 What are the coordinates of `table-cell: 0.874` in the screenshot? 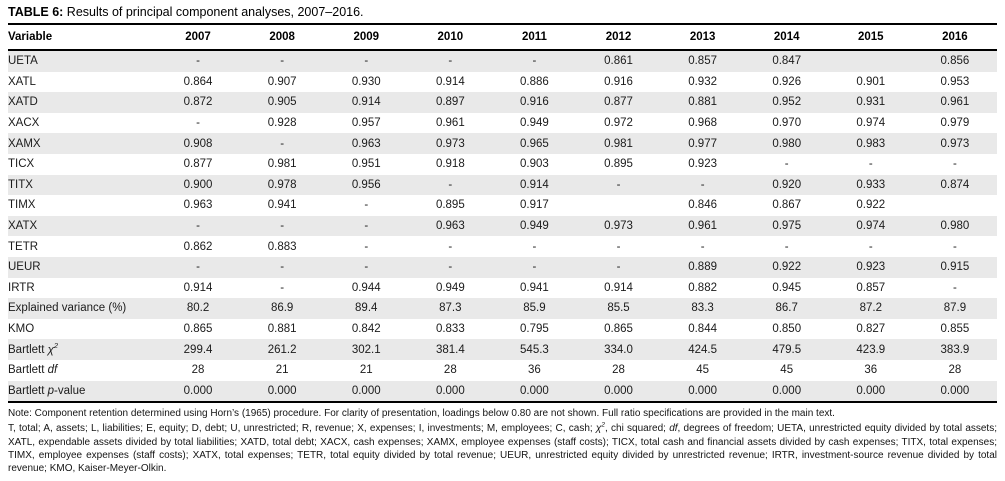 It's located at (955, 184).